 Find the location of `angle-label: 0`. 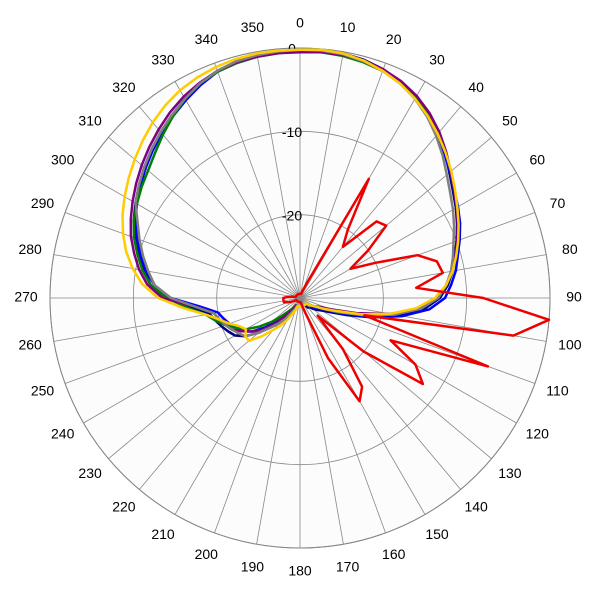

angle-label: 0 is located at coordinates (300, 23).